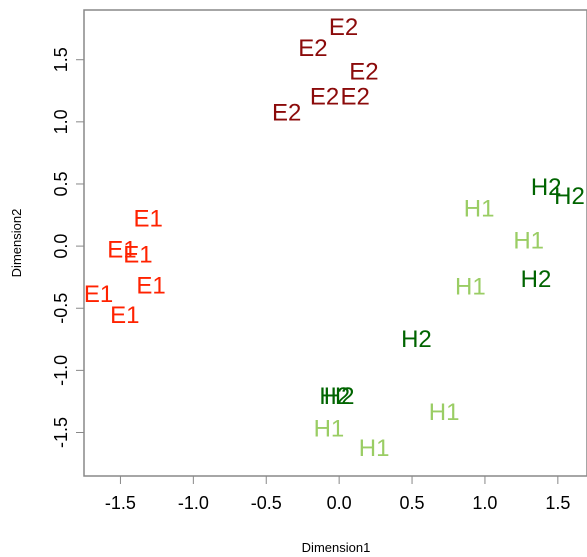 This screenshot has height=557, width=587. I want to click on x-tick-label: 0.5, so click(412, 503).